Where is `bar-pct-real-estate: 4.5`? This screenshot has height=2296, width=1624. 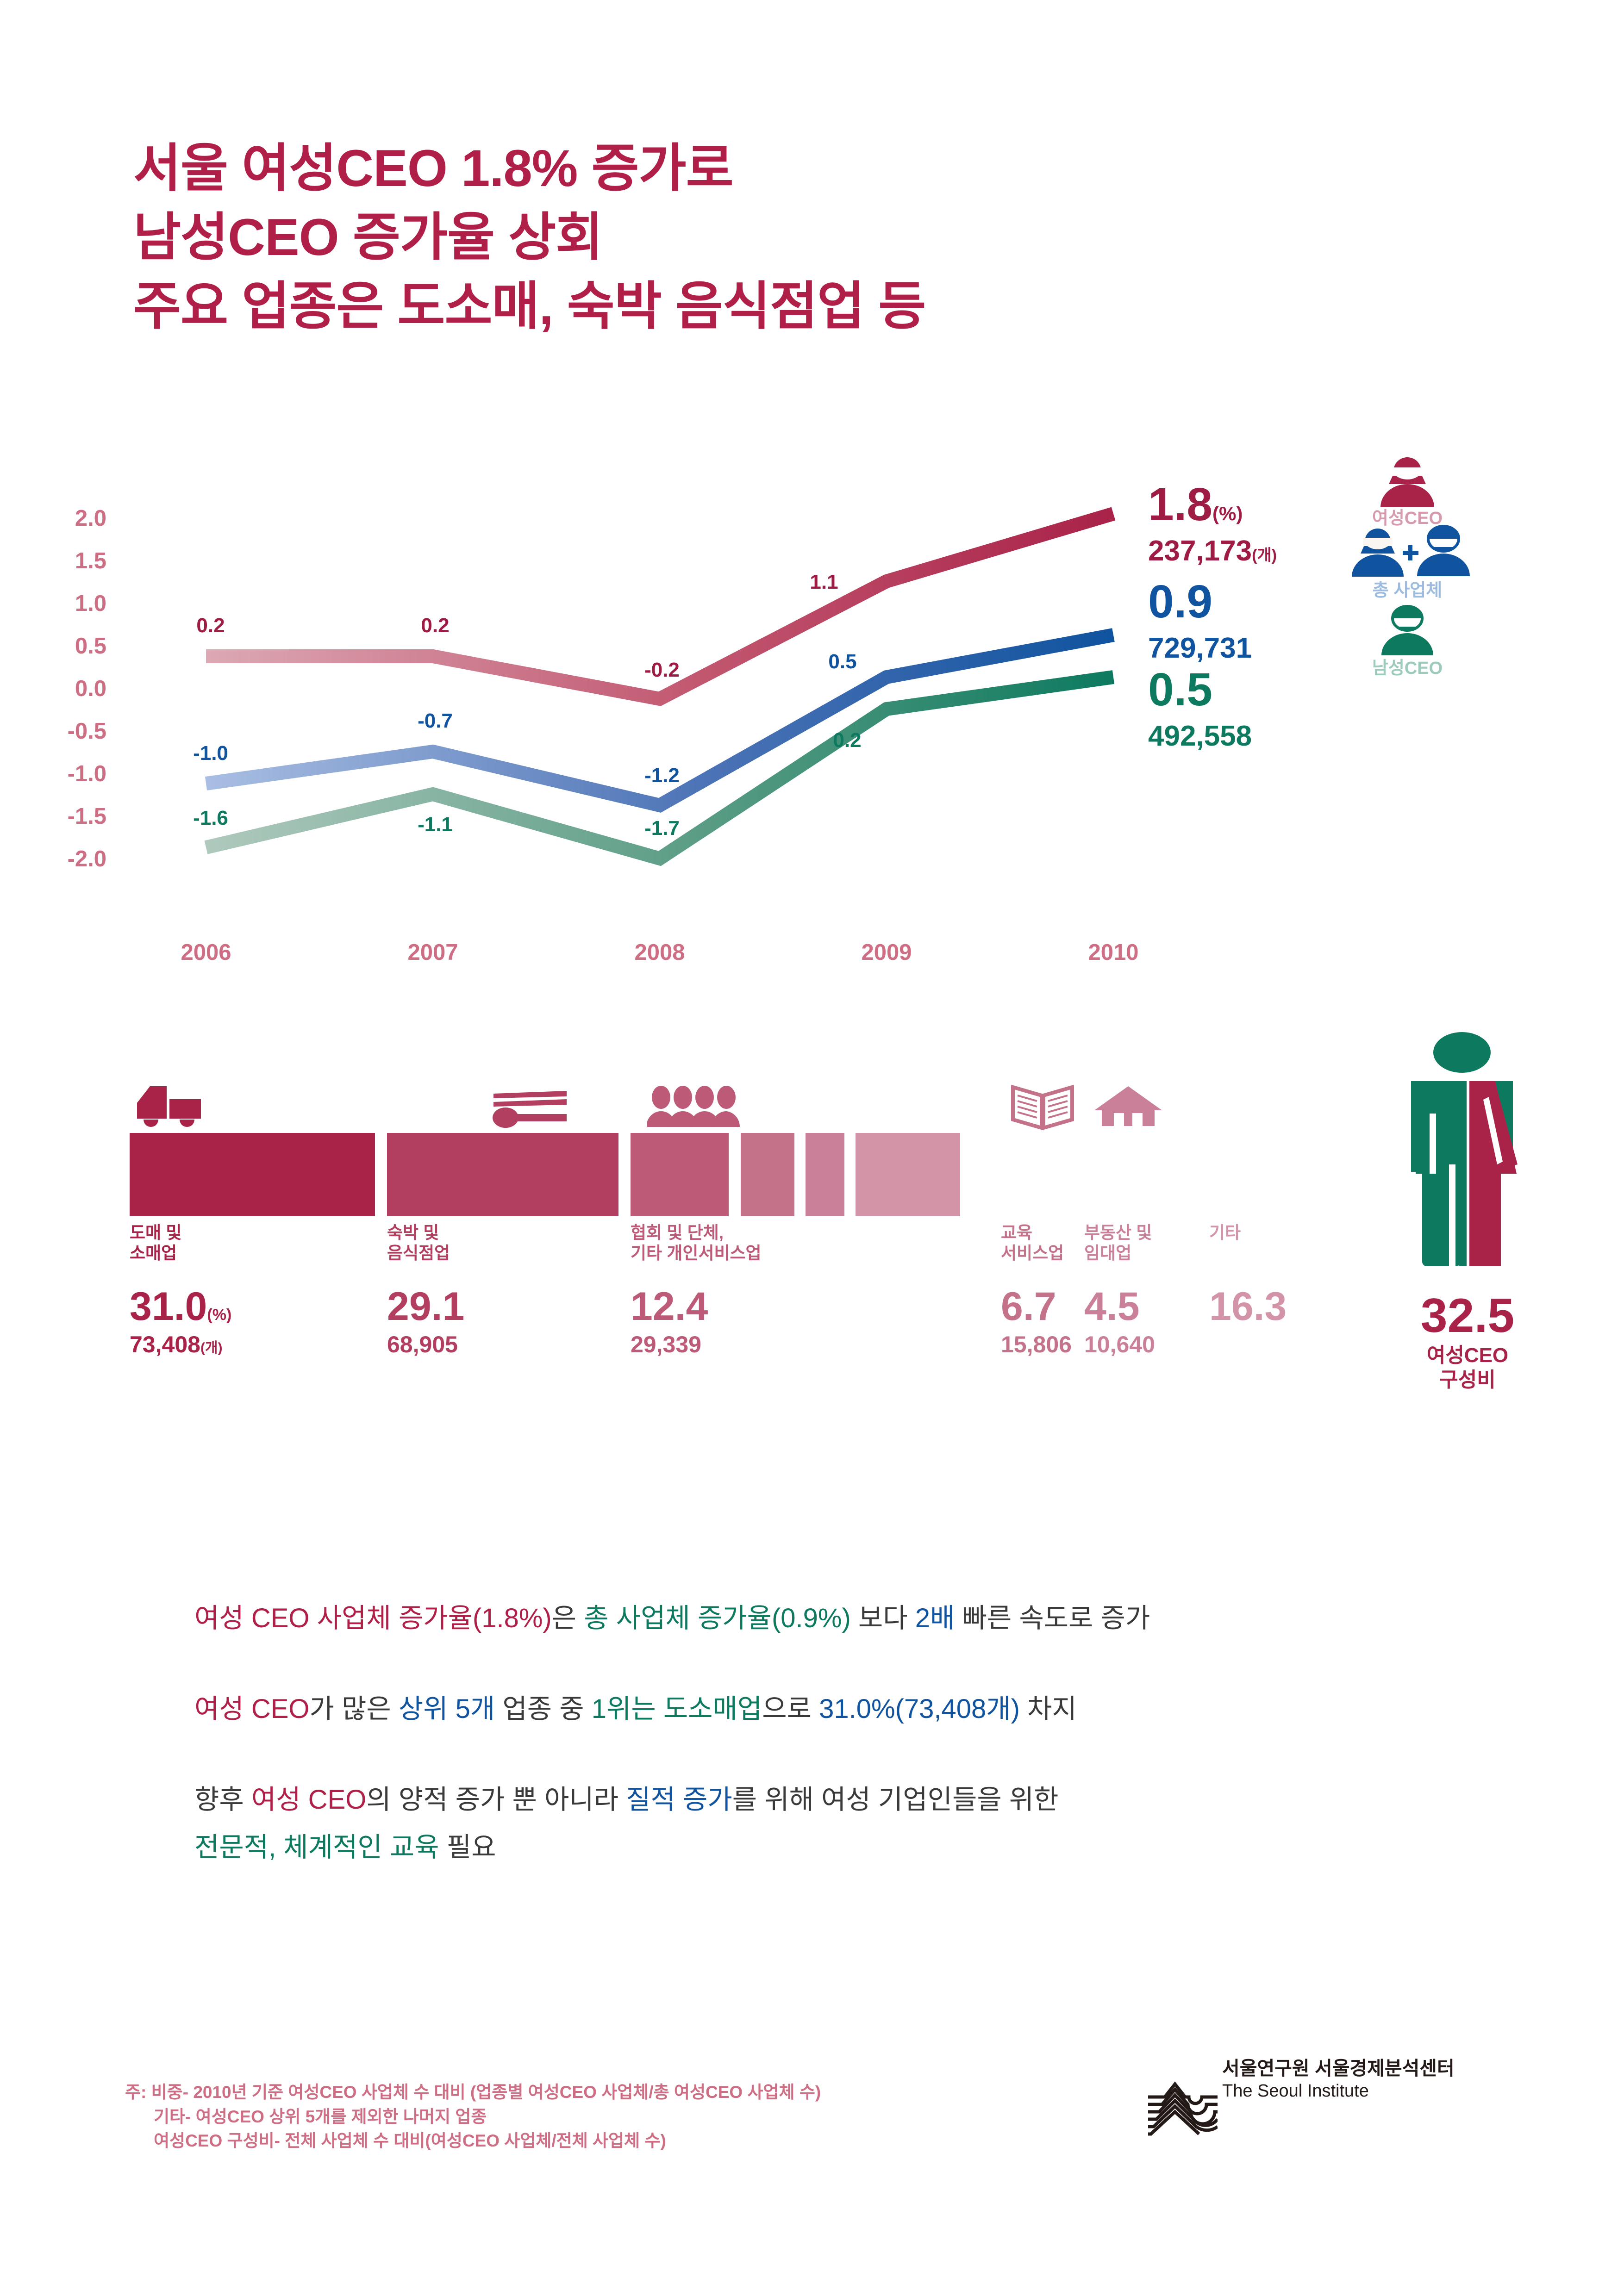 bar-pct-real-estate: 4.5 is located at coordinates (1112, 1306).